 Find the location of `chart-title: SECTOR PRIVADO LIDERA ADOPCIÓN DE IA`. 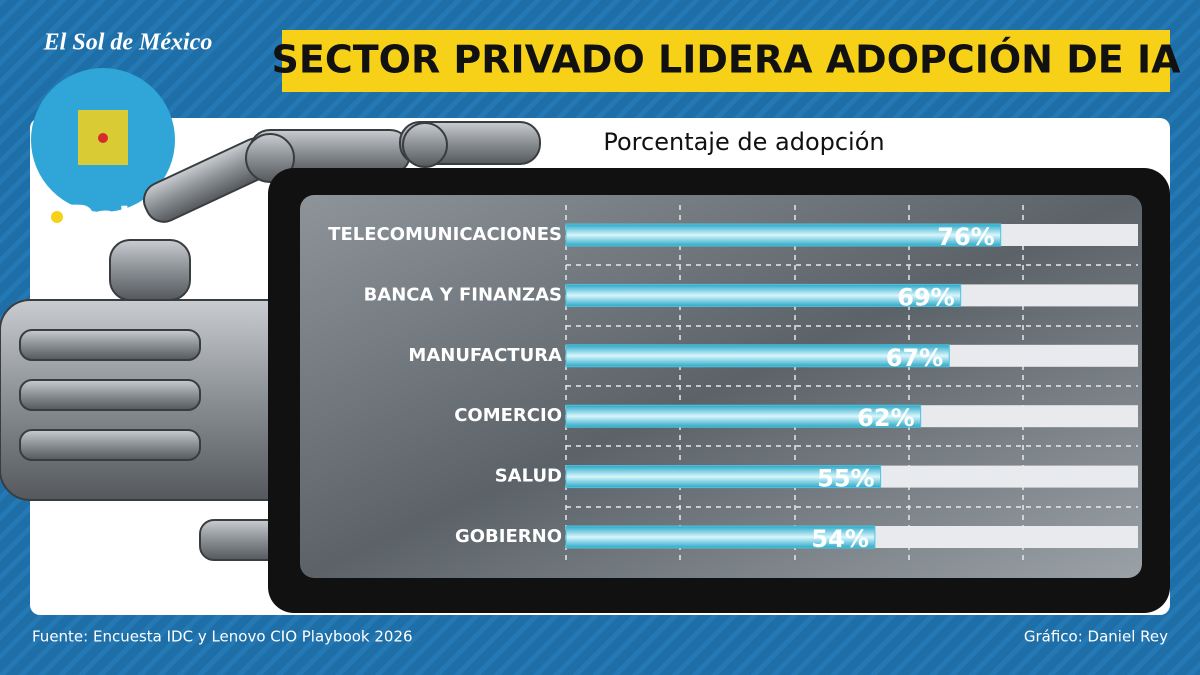

chart-title: SECTOR PRIVADO LIDERA ADOPCIÓN DE IA is located at coordinates (727, 60).